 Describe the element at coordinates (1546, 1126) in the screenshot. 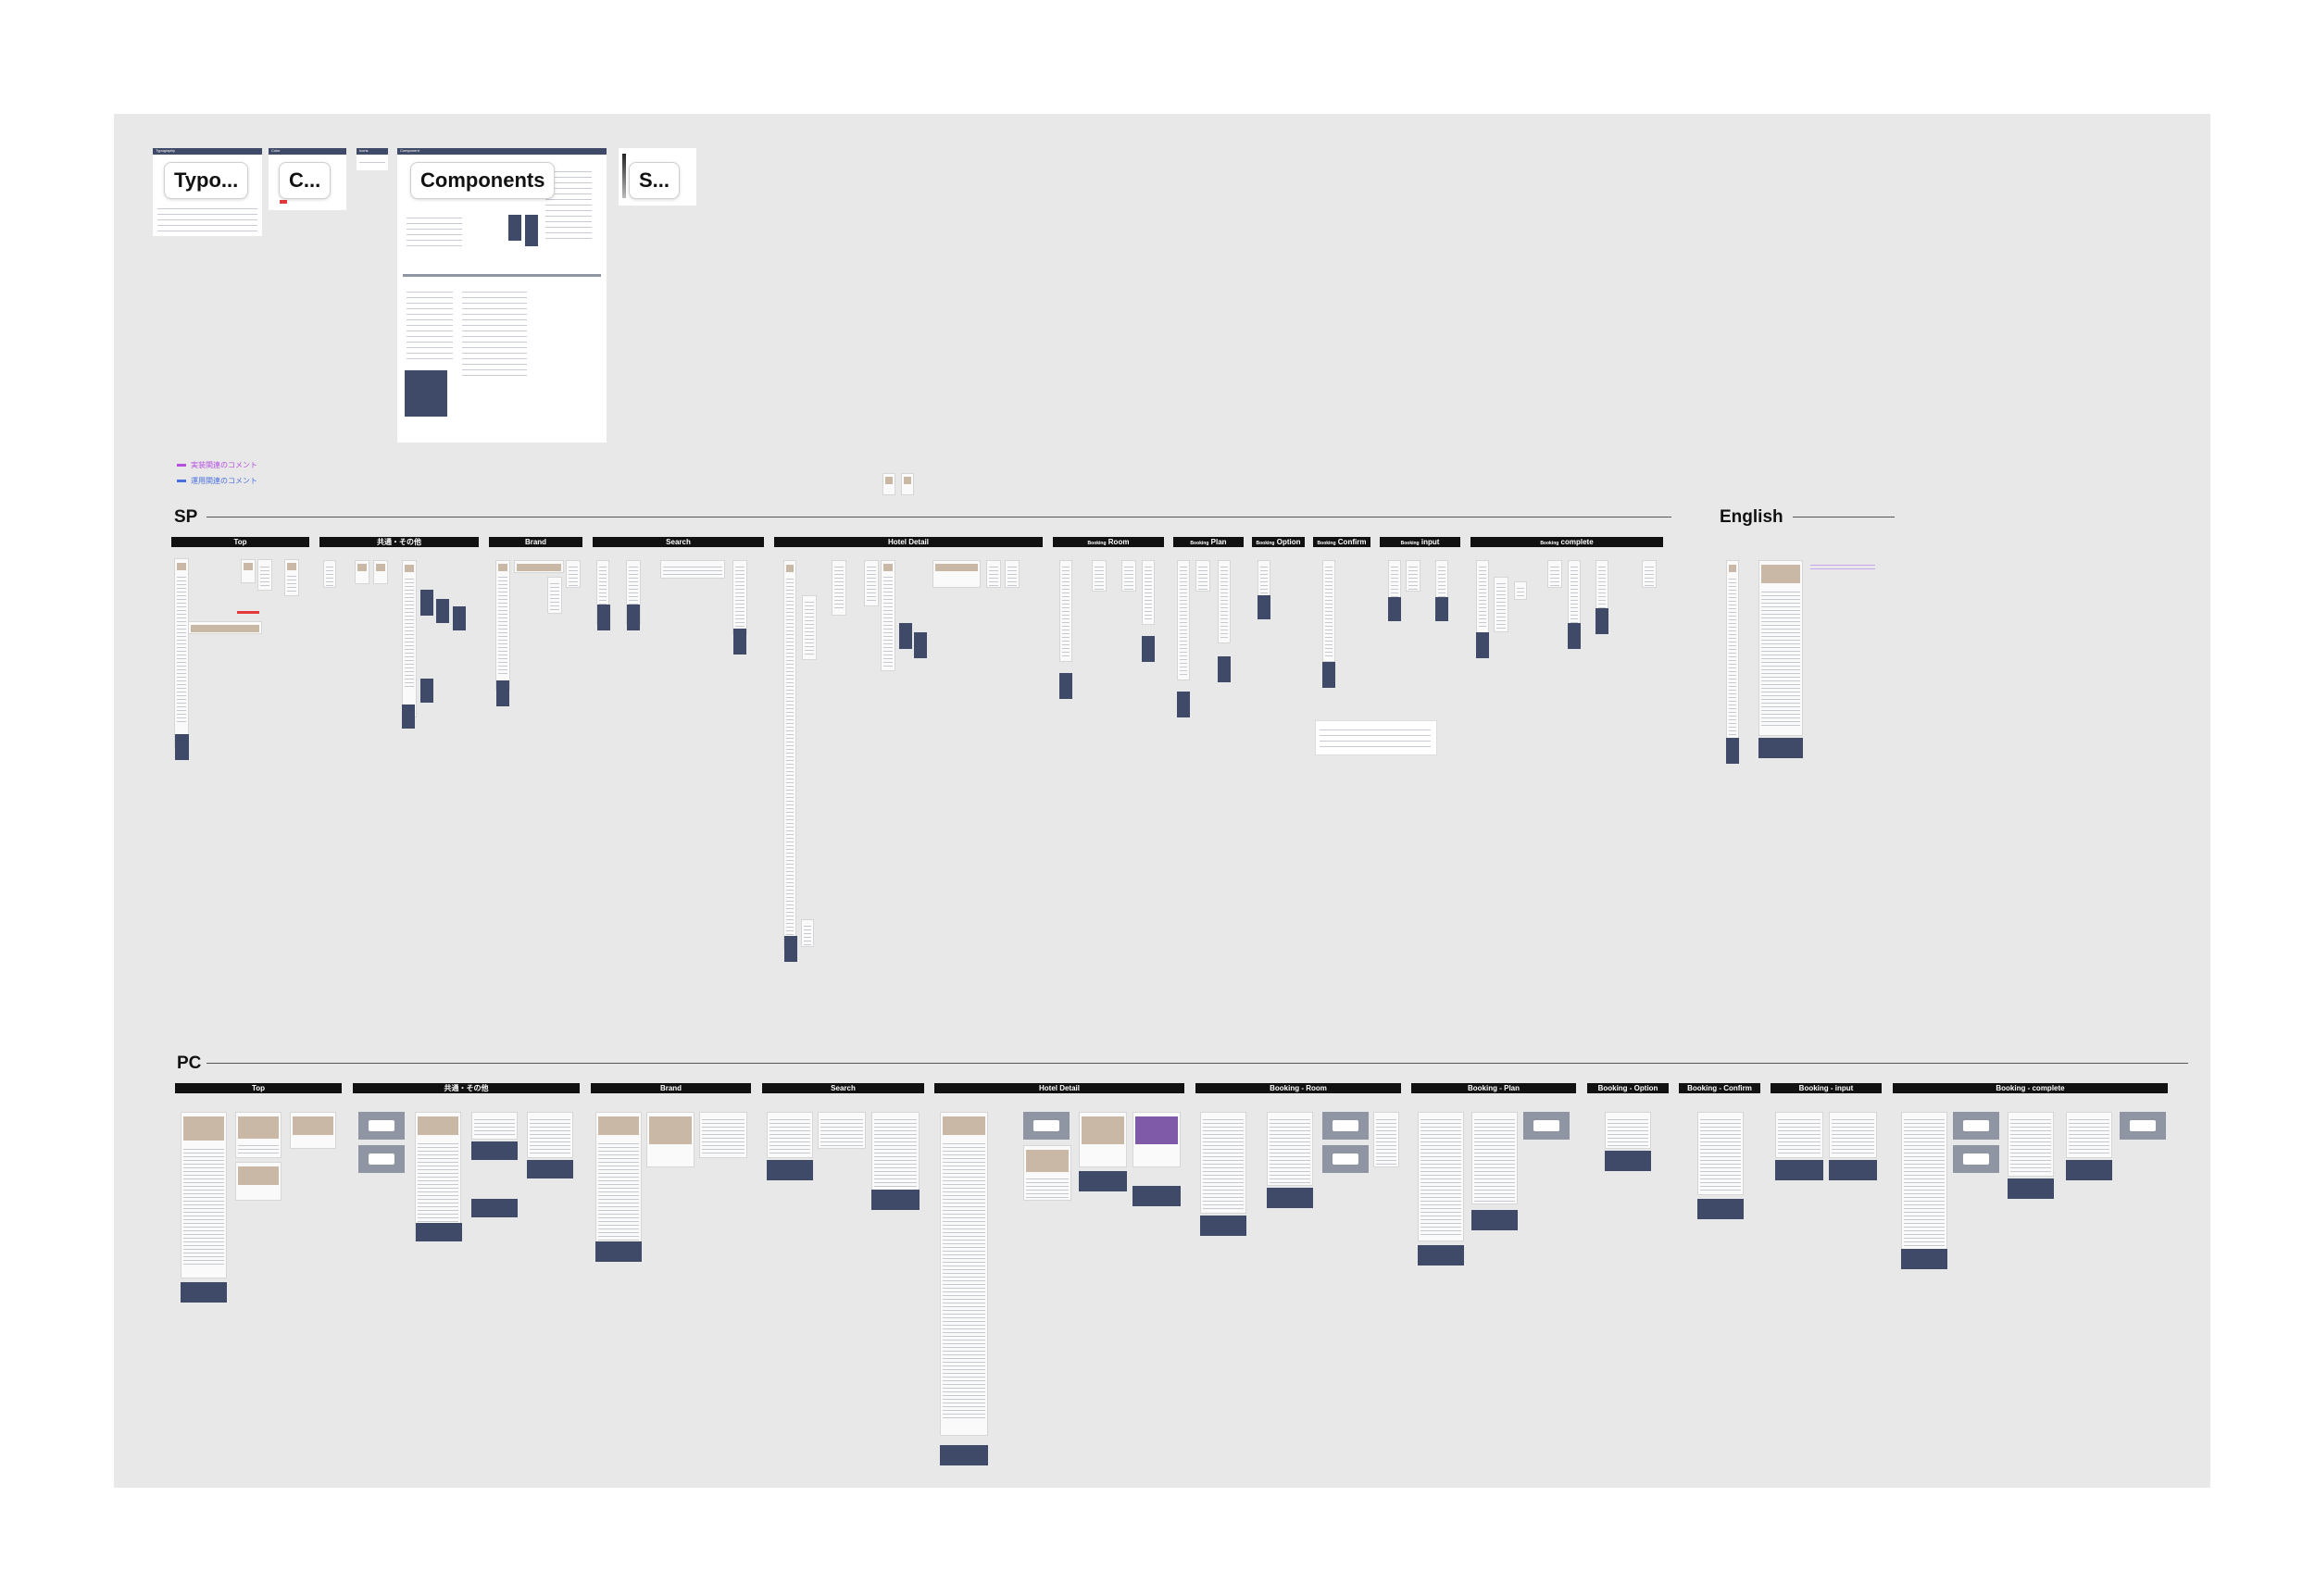

I see `pc-booking-plan-modal` at that location.